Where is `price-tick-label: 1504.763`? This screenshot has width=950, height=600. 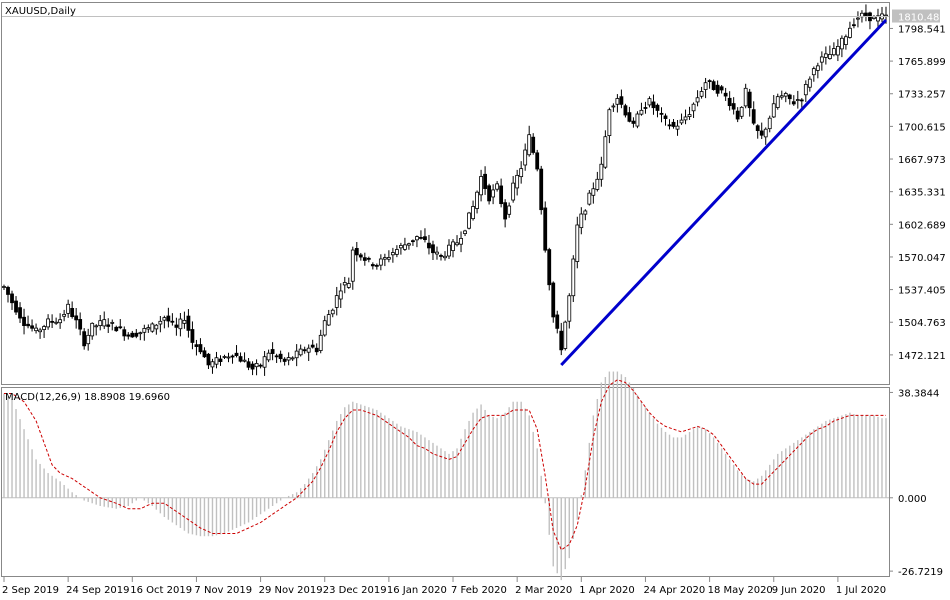
price-tick-label: 1504.763 is located at coordinates (922, 323).